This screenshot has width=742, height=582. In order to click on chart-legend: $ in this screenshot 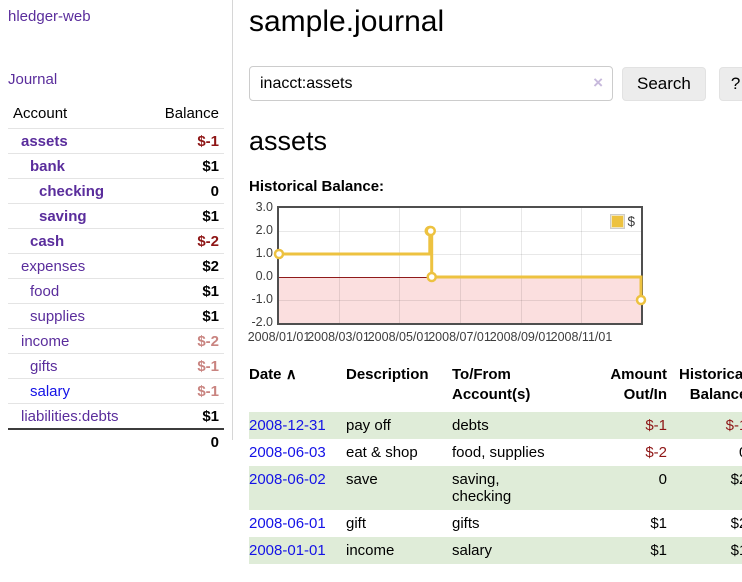, I will do `click(623, 221)`.